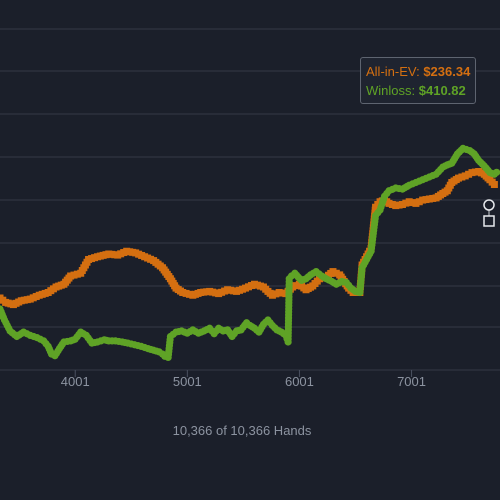 The height and width of the screenshot is (500, 500). Describe the element at coordinates (243, 379) in the screenshot. I see `x-axis-ticks: 4001 5001 6001 7001` at that location.